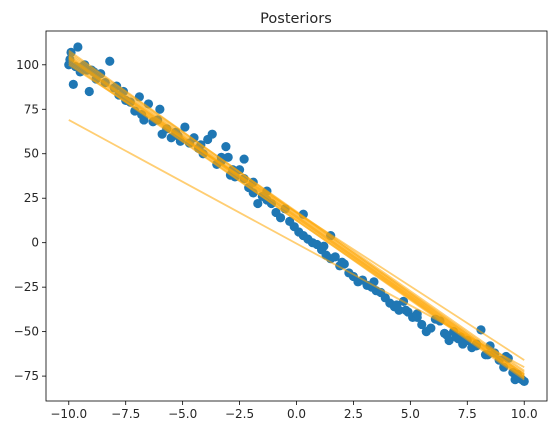 The image size is (554, 435). I want to click on y-tick-label: 75, so click(31, 109).